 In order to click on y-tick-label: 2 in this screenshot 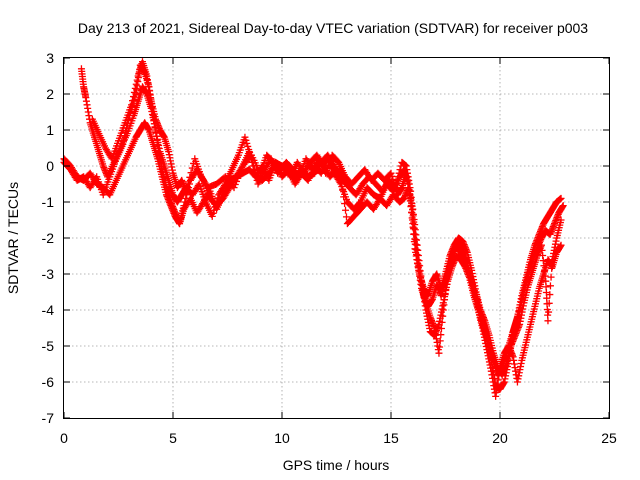, I will do `click(50, 94)`.